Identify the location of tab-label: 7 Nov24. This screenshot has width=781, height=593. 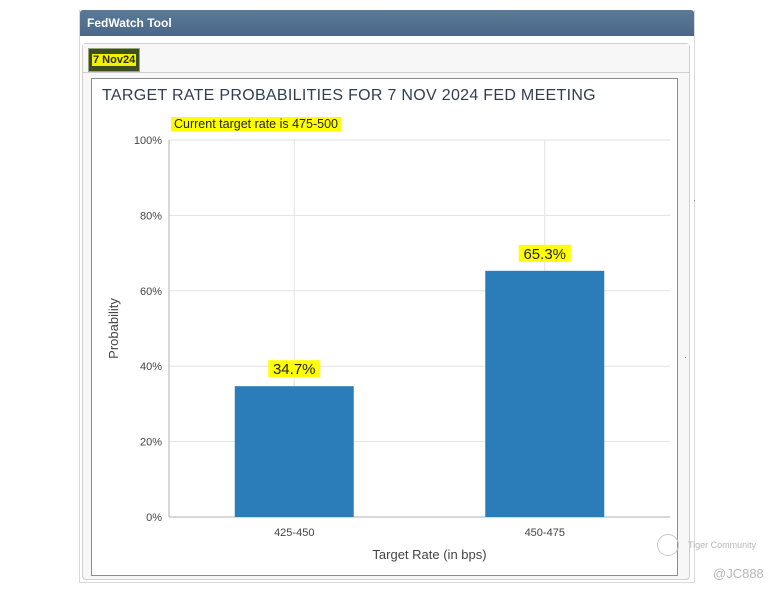
(114, 60).